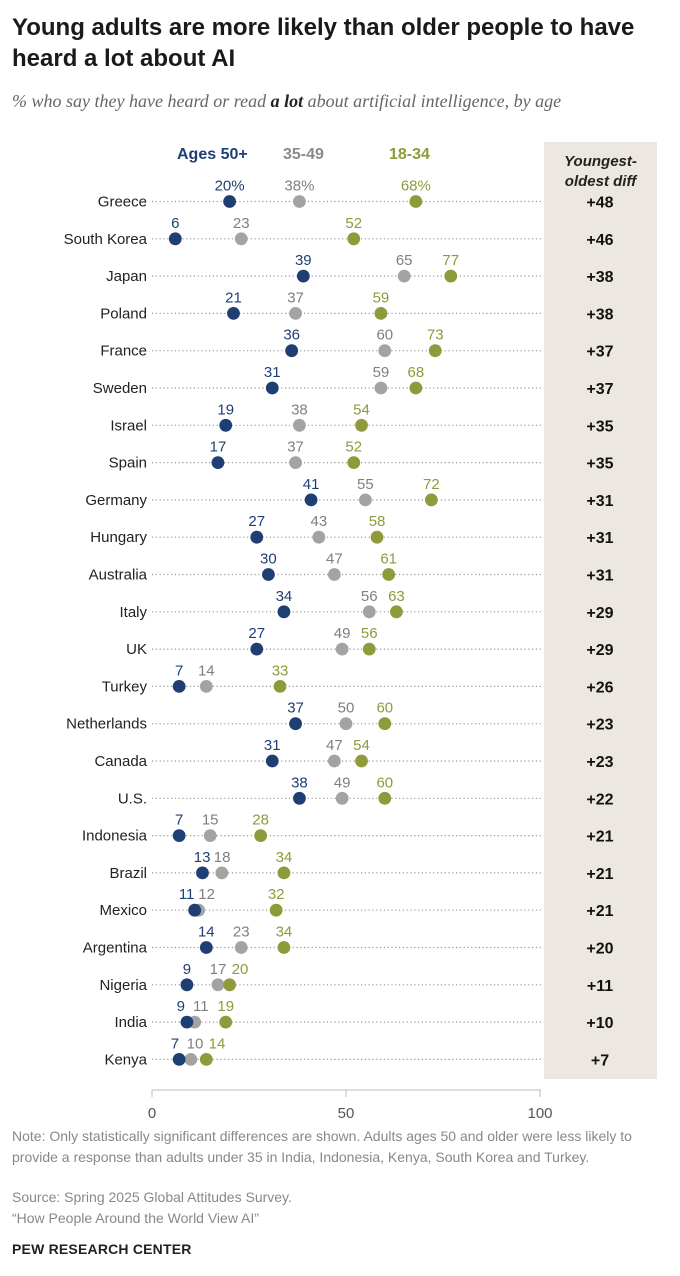 The width and height of the screenshot is (680, 1276). I want to click on value-label-mid-australia: 47, so click(334, 559).